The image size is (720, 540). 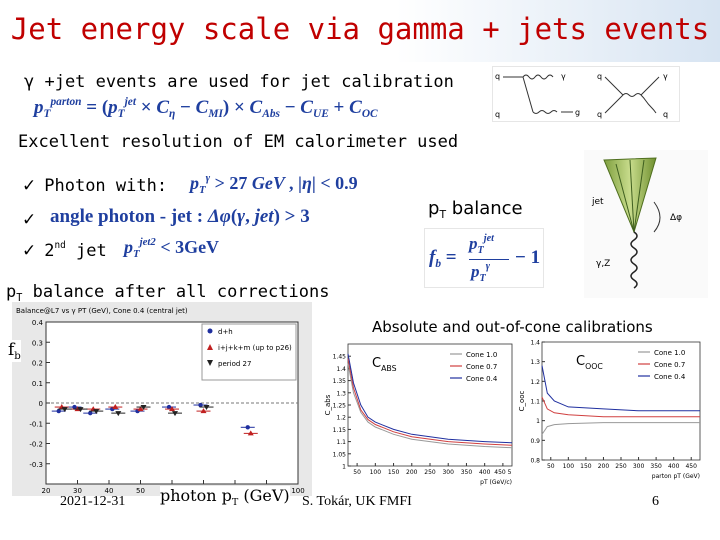 I want to click on x-tick-label: 350, so click(x=467, y=472).